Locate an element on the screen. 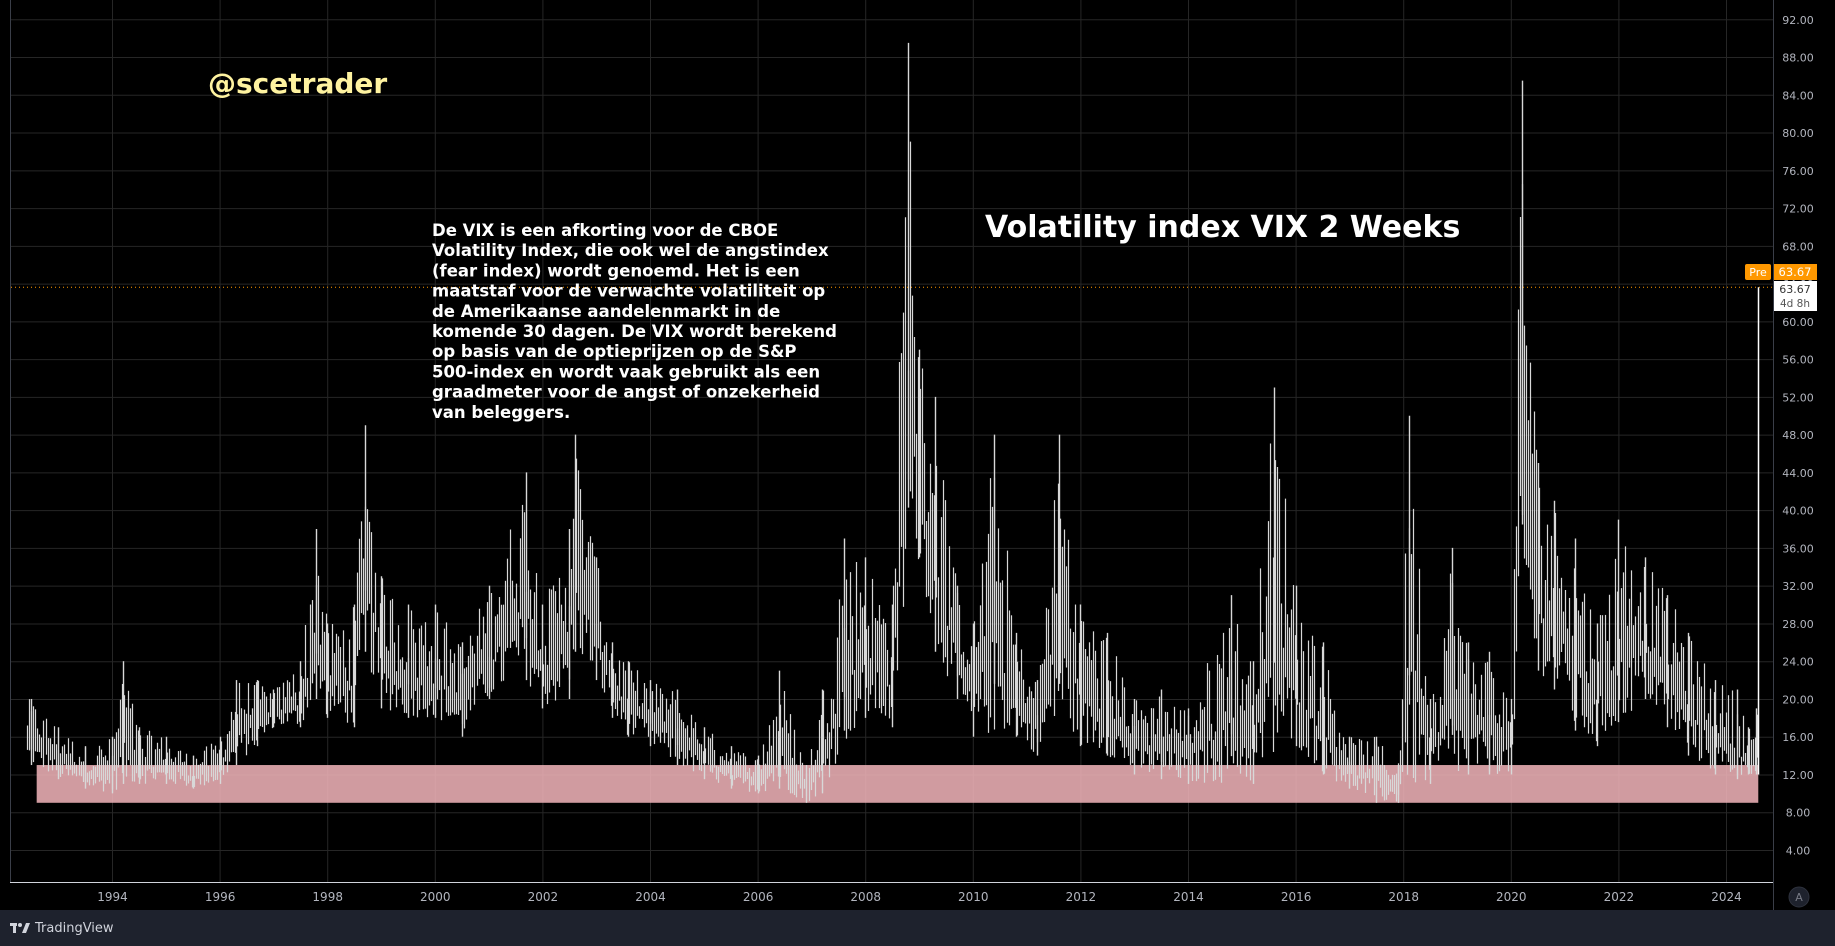 This screenshot has width=1835, height=946. x-tick-label: 1994 is located at coordinates (112, 897).